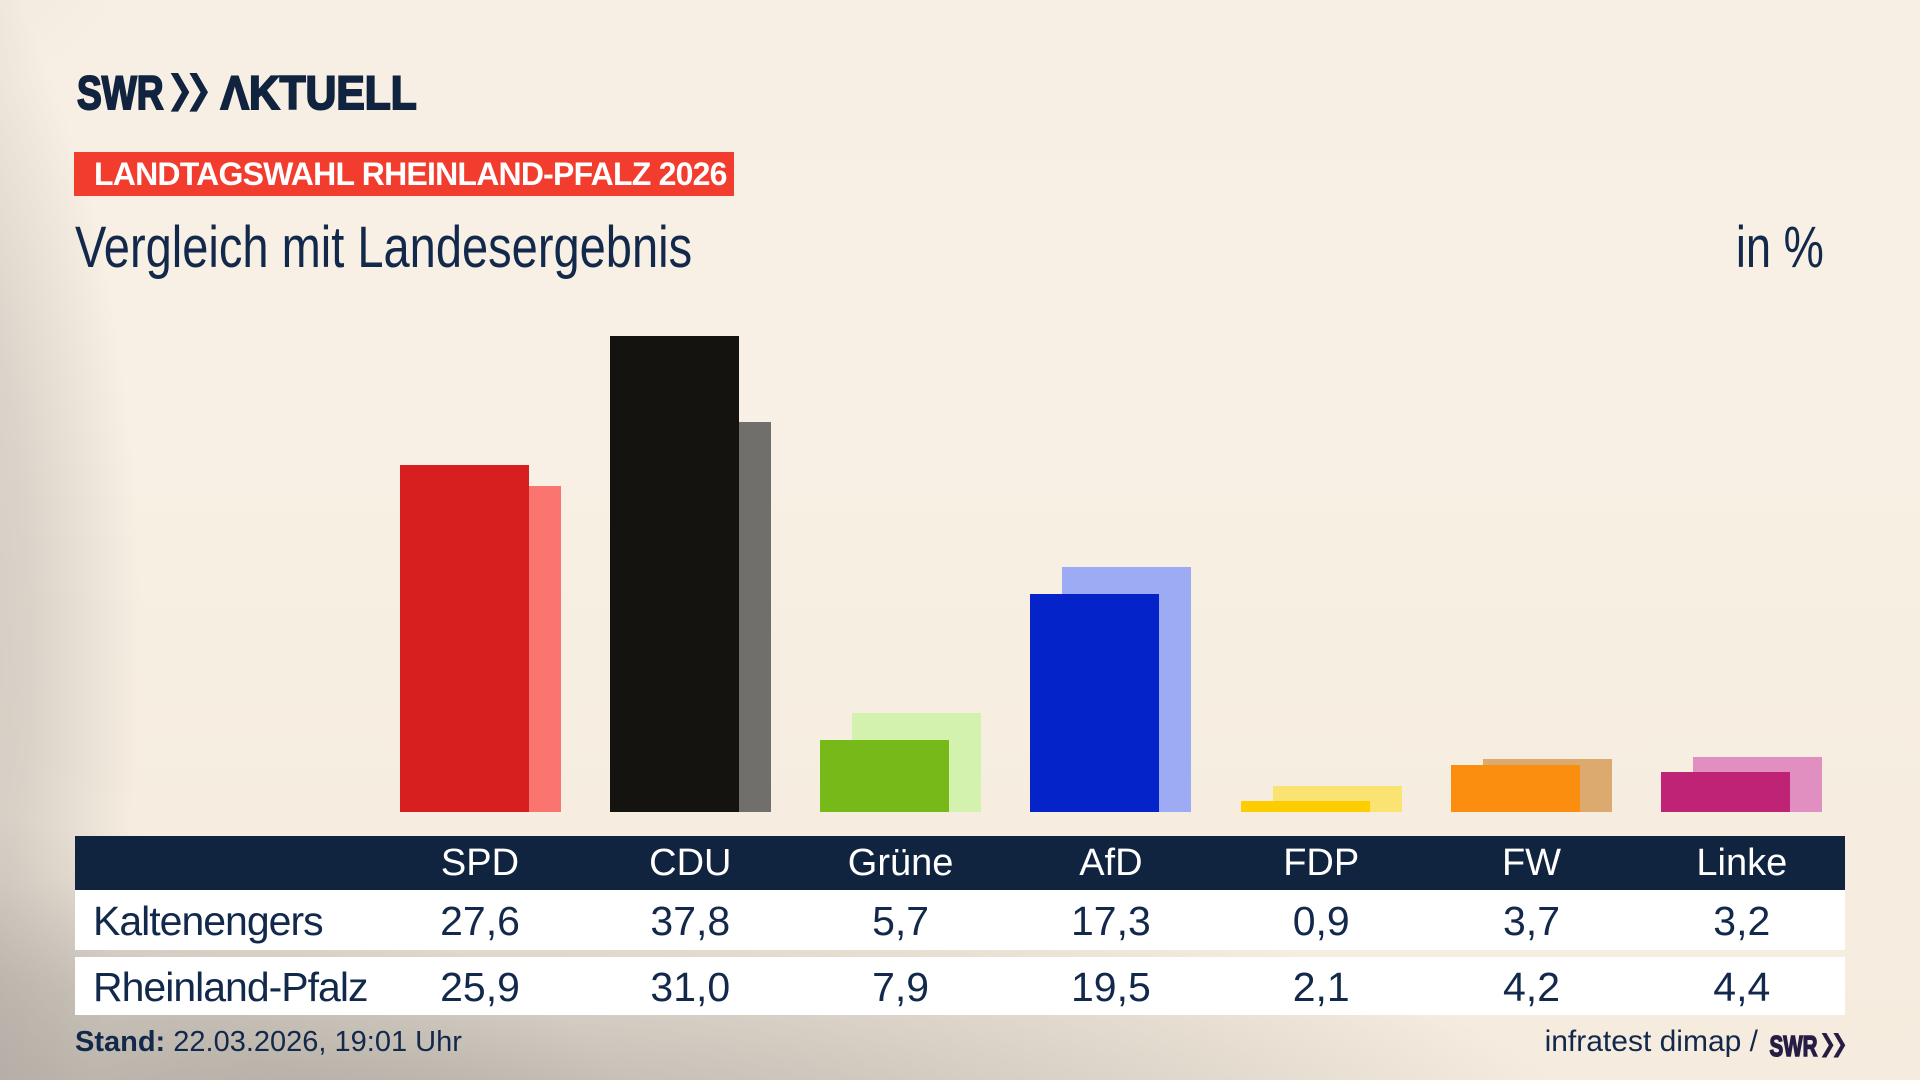  What do you see at coordinates (1111, 862) in the screenshot?
I see `column-header-afd: AfD` at bounding box center [1111, 862].